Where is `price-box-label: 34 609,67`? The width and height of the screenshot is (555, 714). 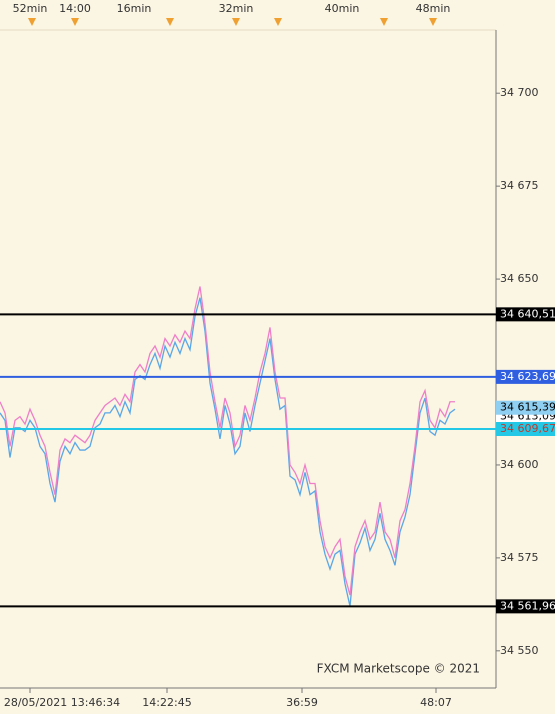 price-box-label: 34 609,67 is located at coordinates (527, 428).